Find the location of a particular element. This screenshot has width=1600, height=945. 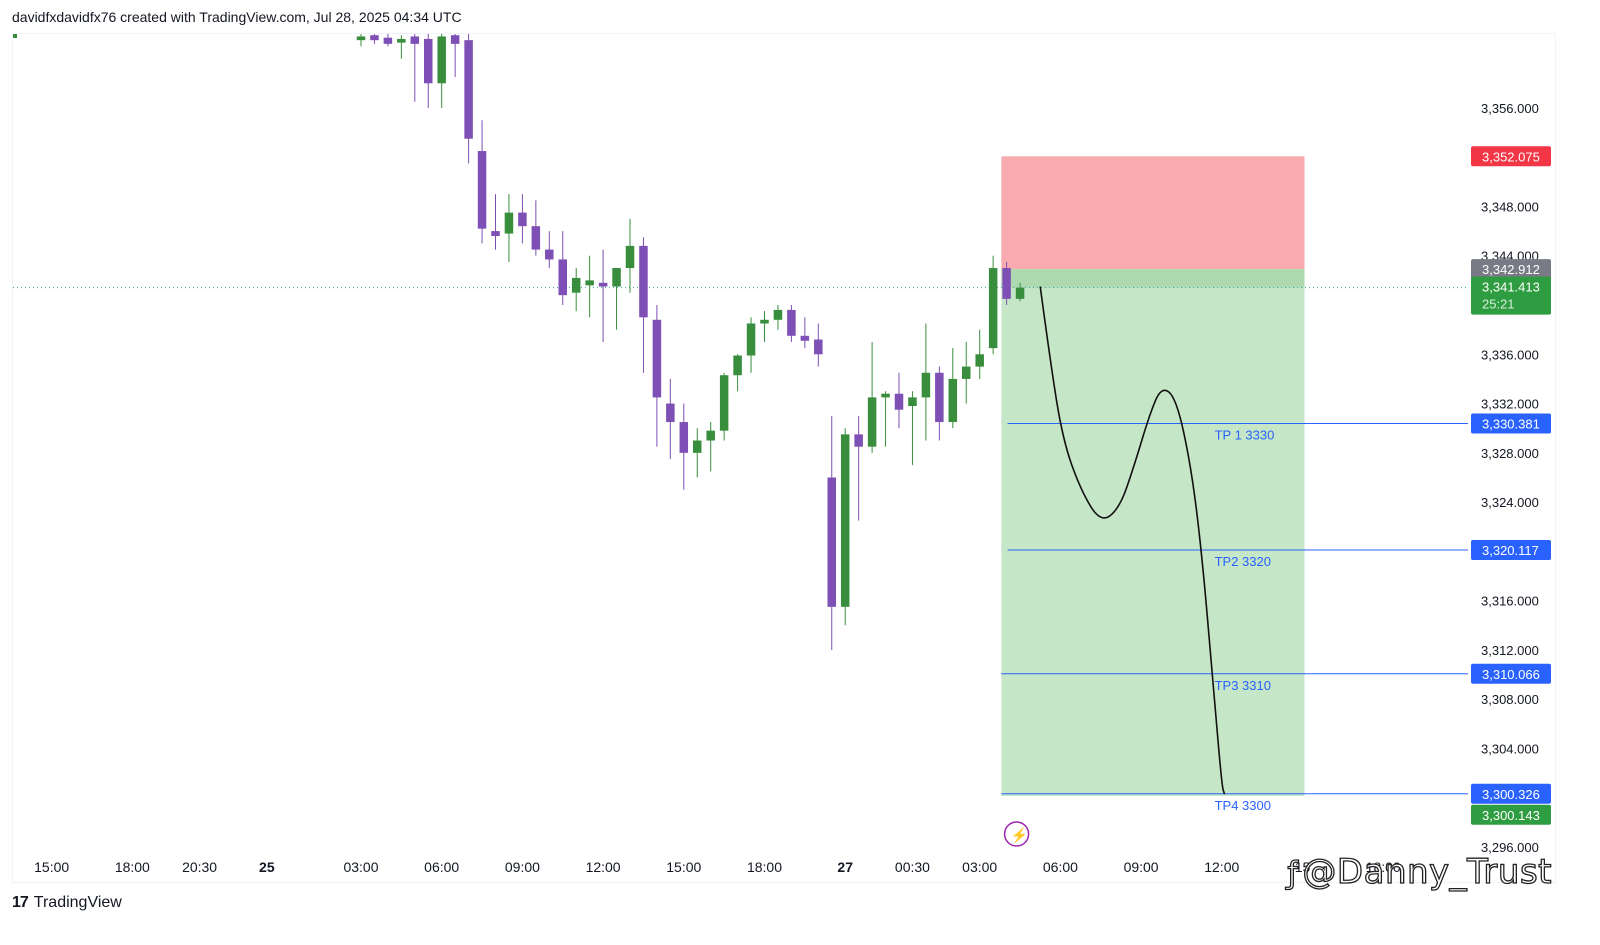

target-price-badge-bg is located at coordinates (1511, 814).